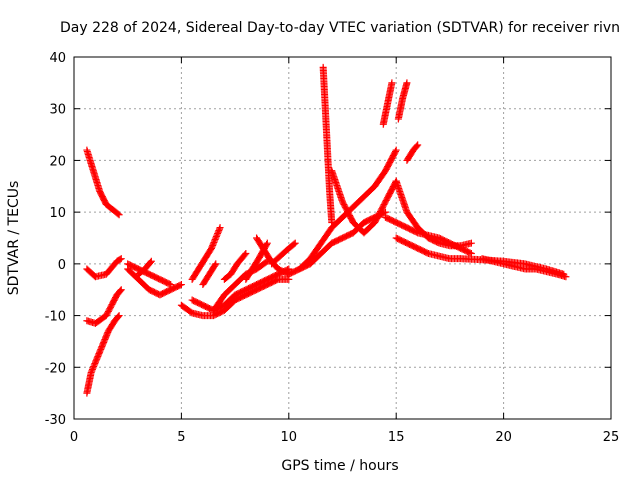 This screenshot has width=640, height=480. I want to click on y-tick-label: -30, so click(55, 420).